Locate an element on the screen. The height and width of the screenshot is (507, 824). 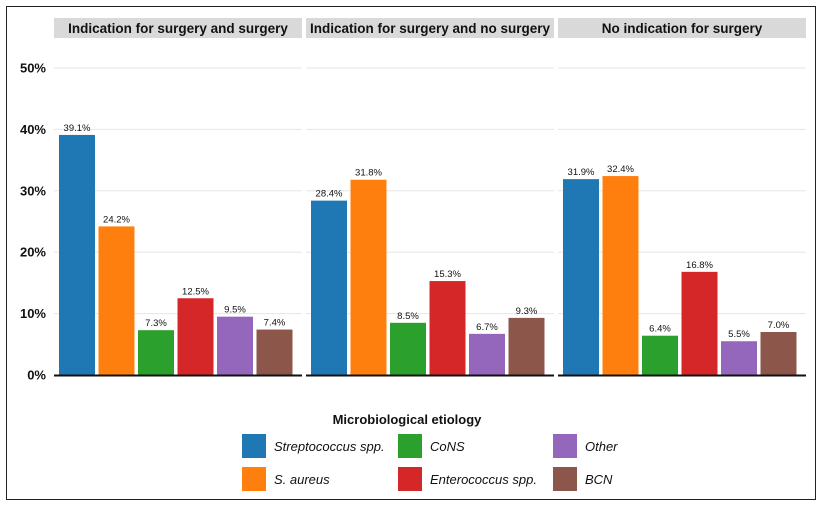
facet-strip-title: Indication for surgery and no surgery is located at coordinates (430, 28).